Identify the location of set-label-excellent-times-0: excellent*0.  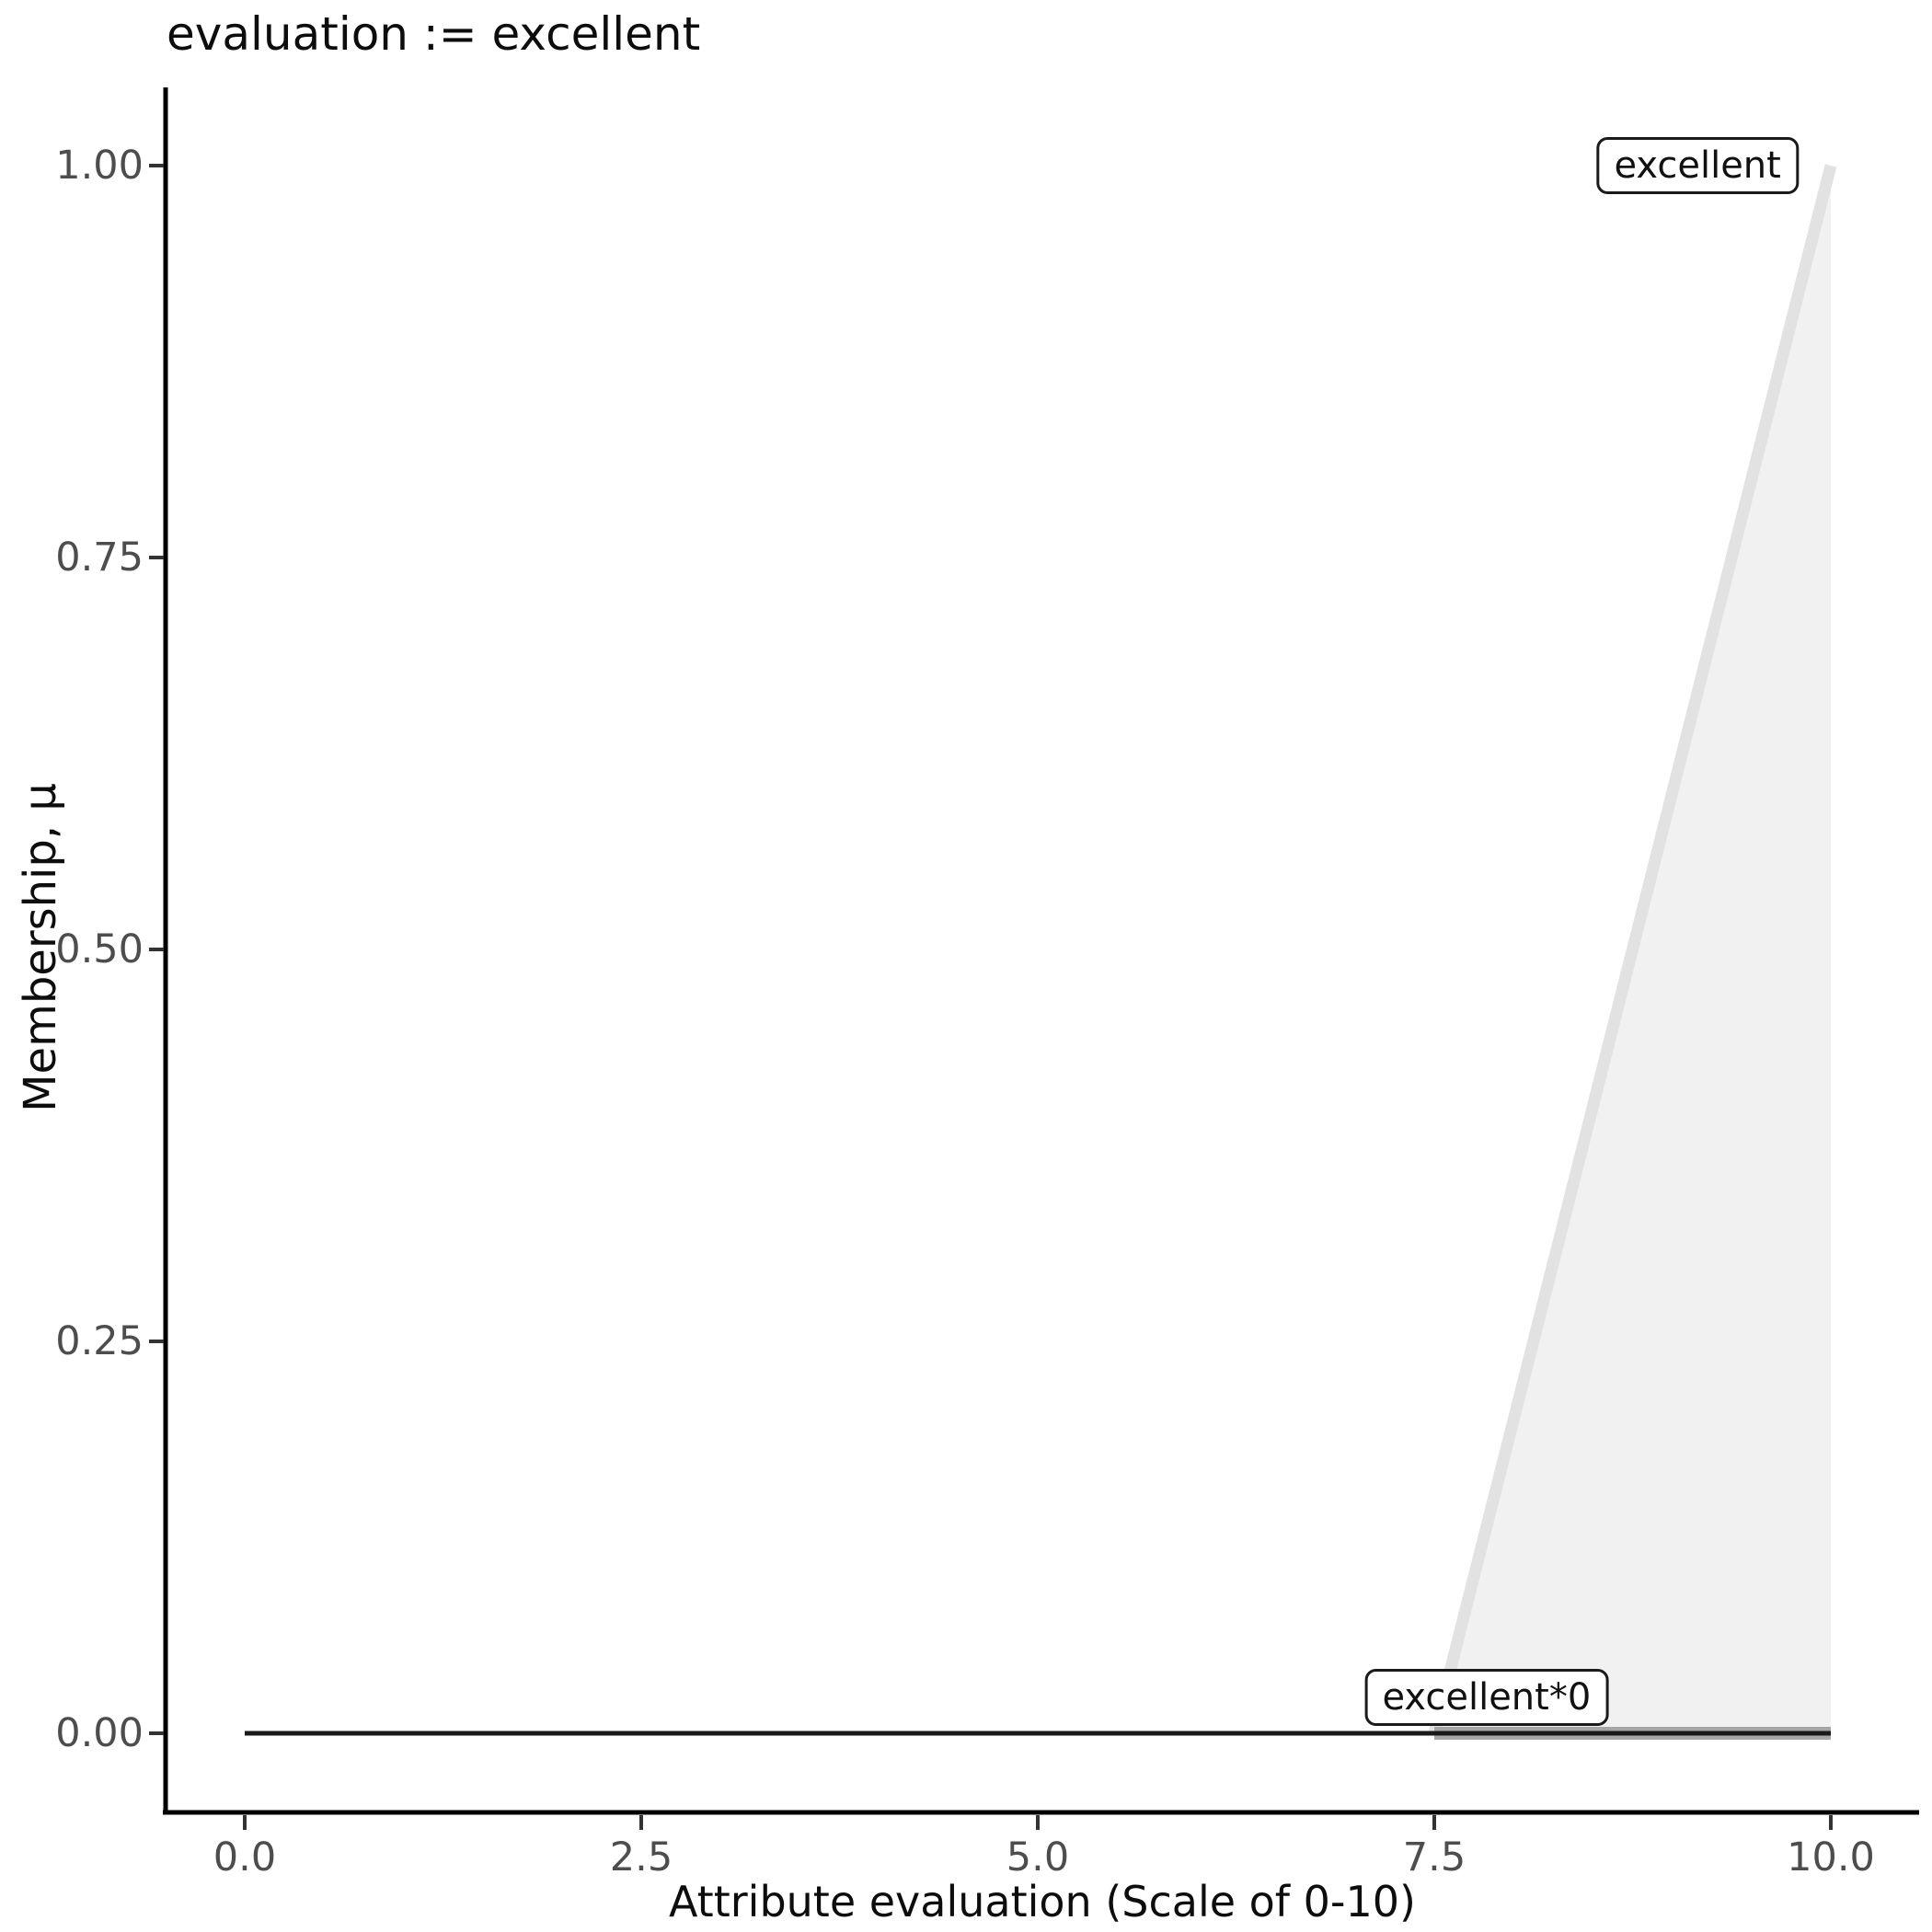
(1486, 1697).